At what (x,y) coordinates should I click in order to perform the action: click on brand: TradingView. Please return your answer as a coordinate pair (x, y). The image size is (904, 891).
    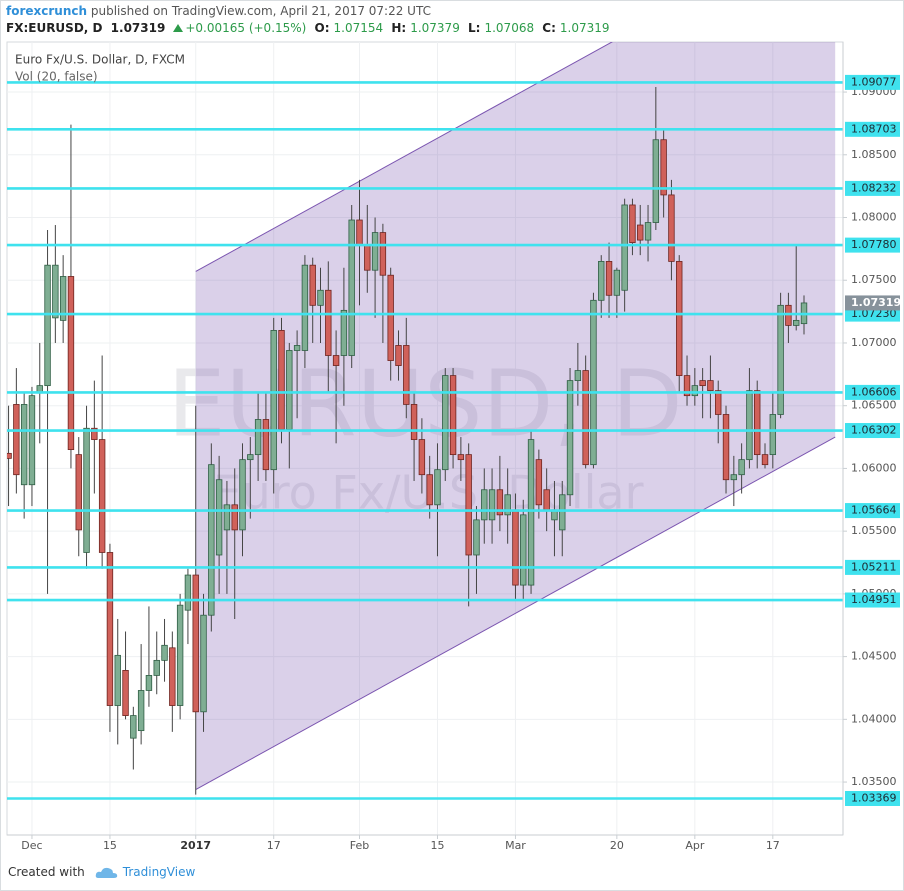
    Looking at the image, I should click on (159, 872).